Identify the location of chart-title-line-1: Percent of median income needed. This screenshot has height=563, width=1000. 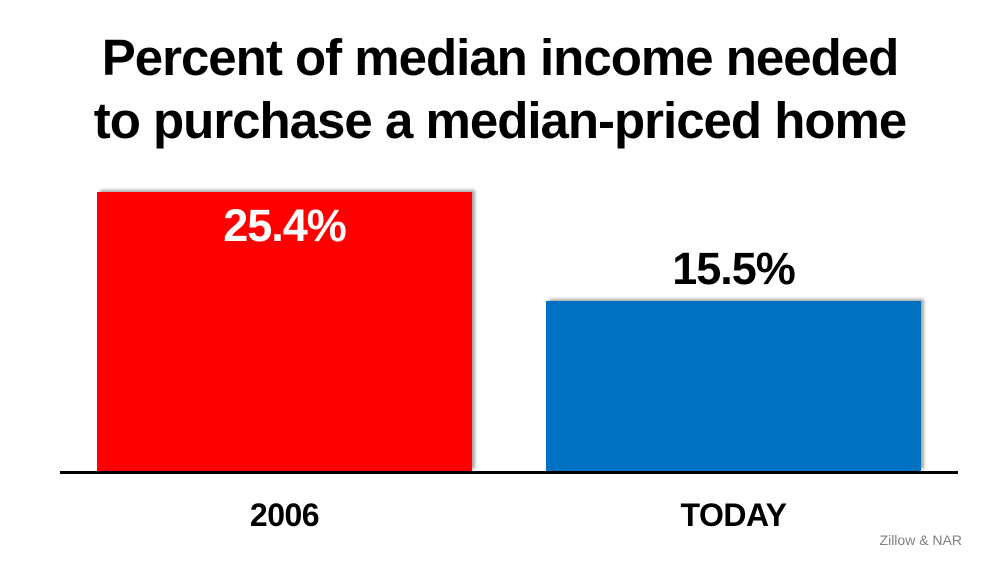
(500, 57).